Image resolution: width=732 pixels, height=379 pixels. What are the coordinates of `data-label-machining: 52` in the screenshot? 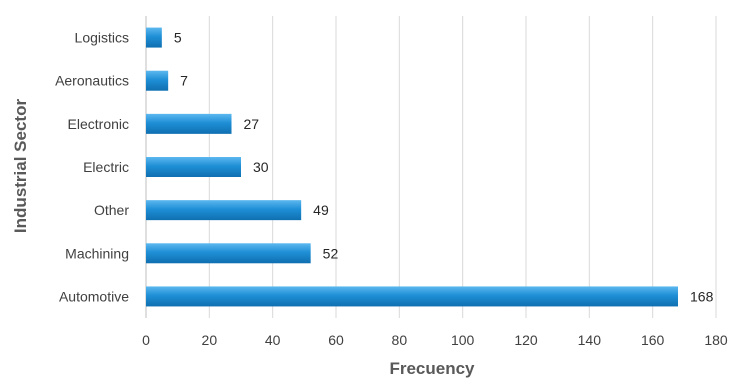 It's located at (331, 253).